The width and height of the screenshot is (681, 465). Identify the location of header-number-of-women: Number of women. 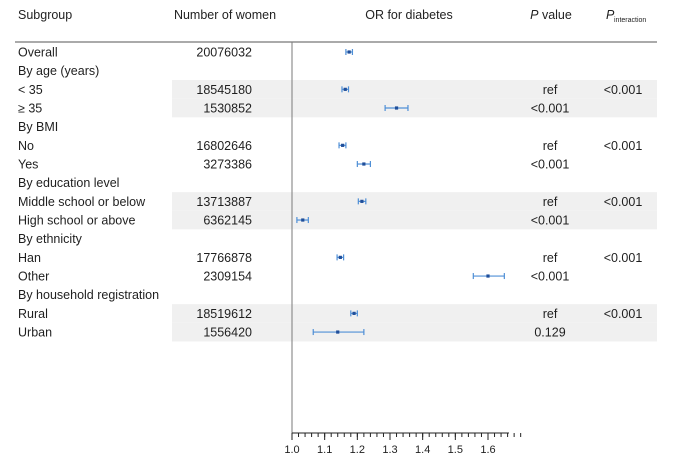
(225, 15).